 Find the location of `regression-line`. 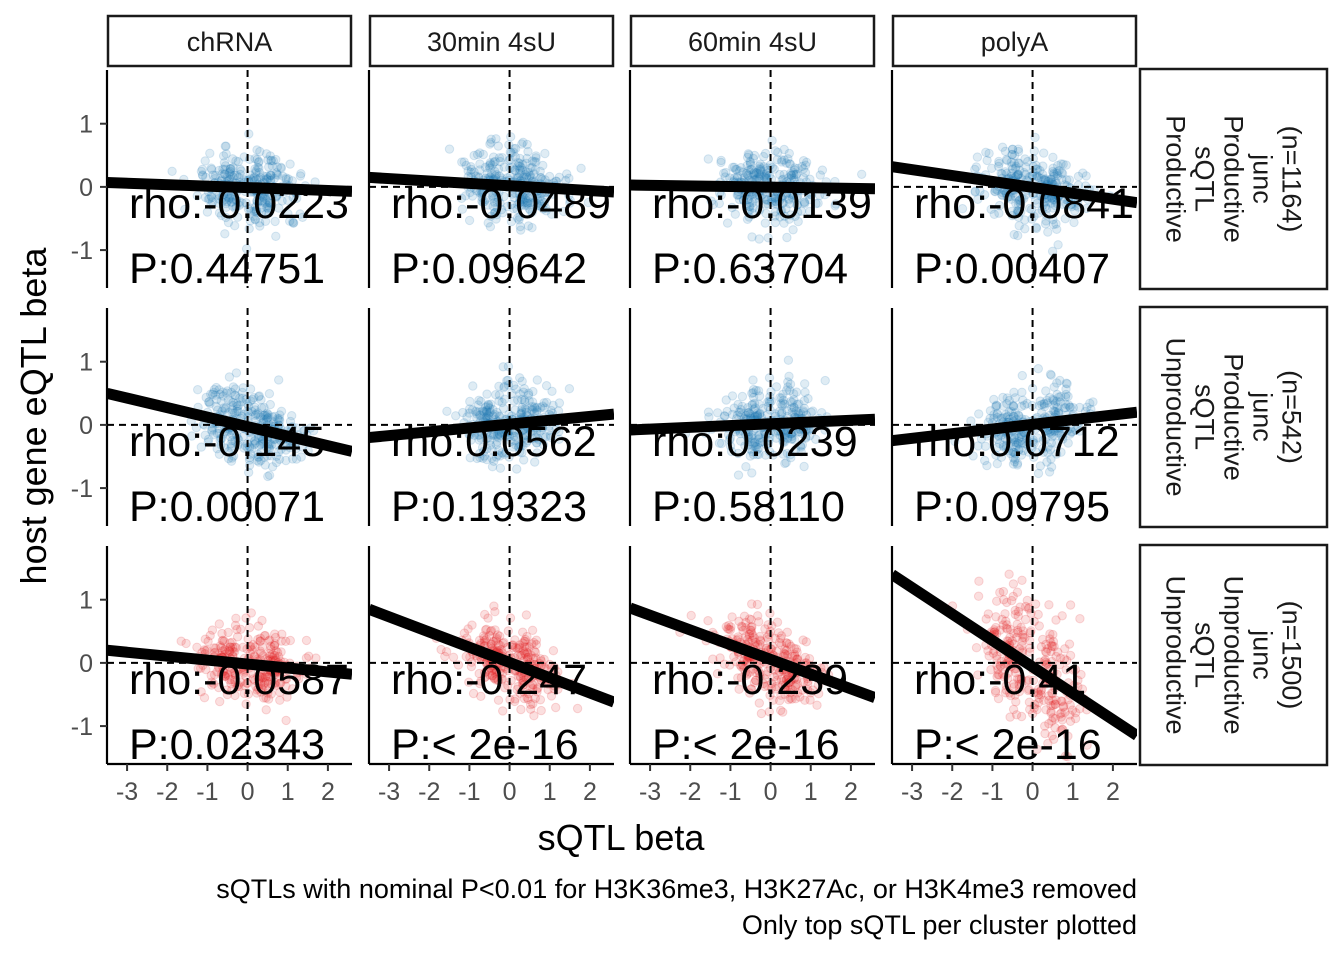

regression-line is located at coordinates (1014, 426).